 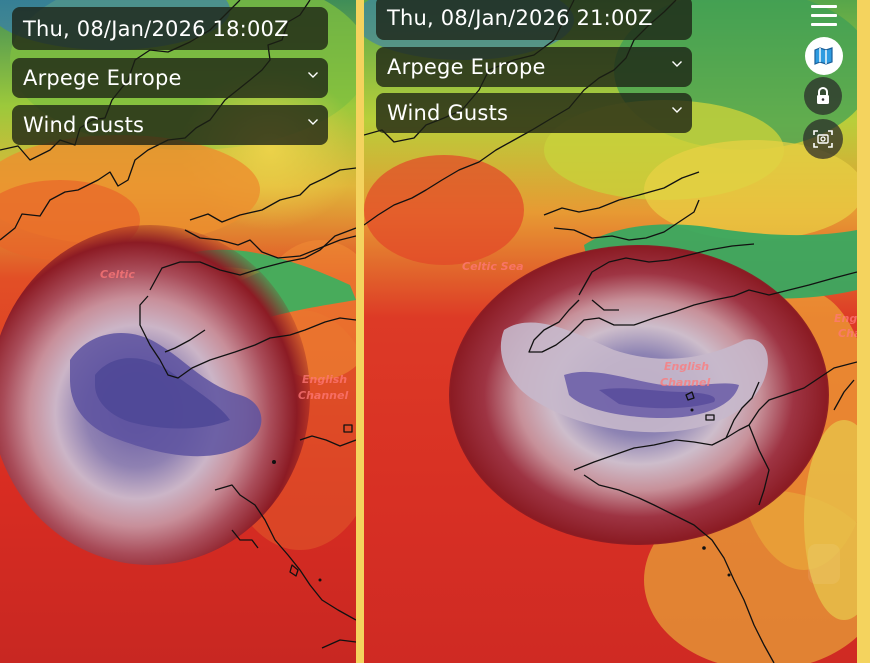 What do you see at coordinates (84, 125) in the screenshot?
I see `left-parameter-label: Wind Gusts` at bounding box center [84, 125].